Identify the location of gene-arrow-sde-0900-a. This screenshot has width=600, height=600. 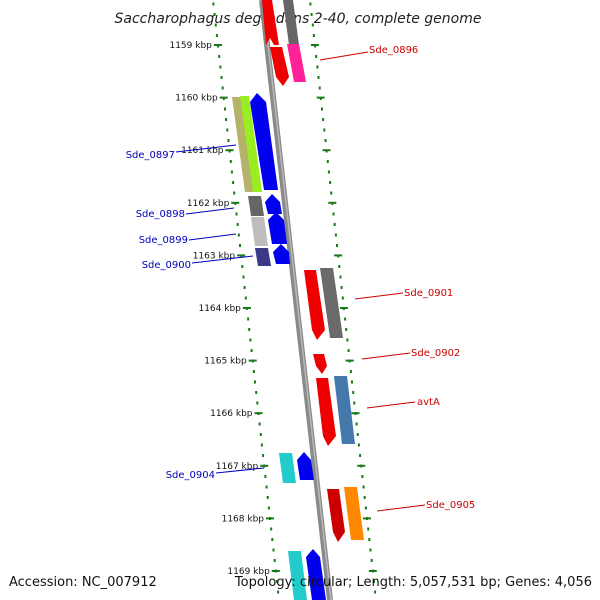
(263, 257).